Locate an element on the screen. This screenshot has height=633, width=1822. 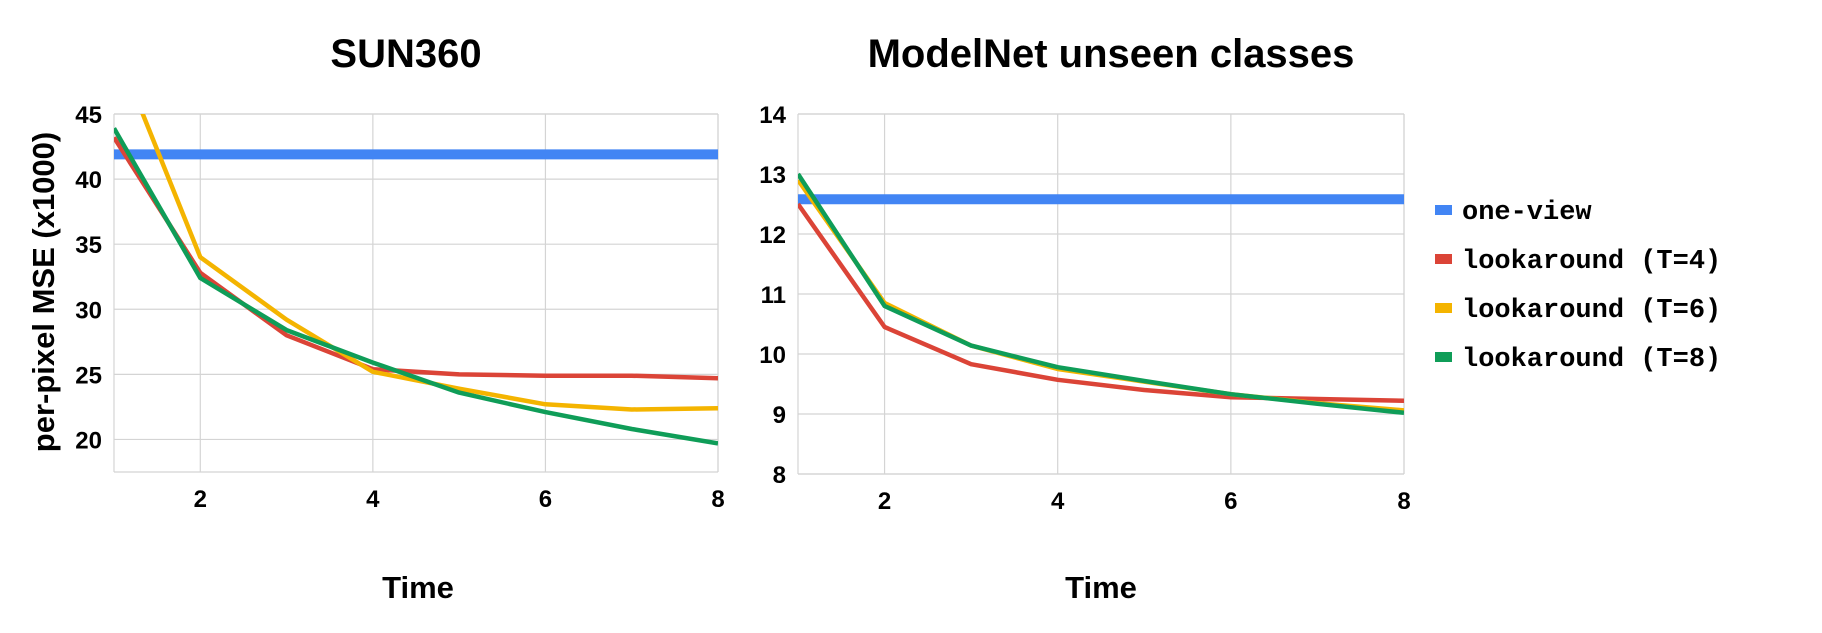
y-tick-labels: 8 9 10 11 12 13 14 is located at coordinates (772, 295).